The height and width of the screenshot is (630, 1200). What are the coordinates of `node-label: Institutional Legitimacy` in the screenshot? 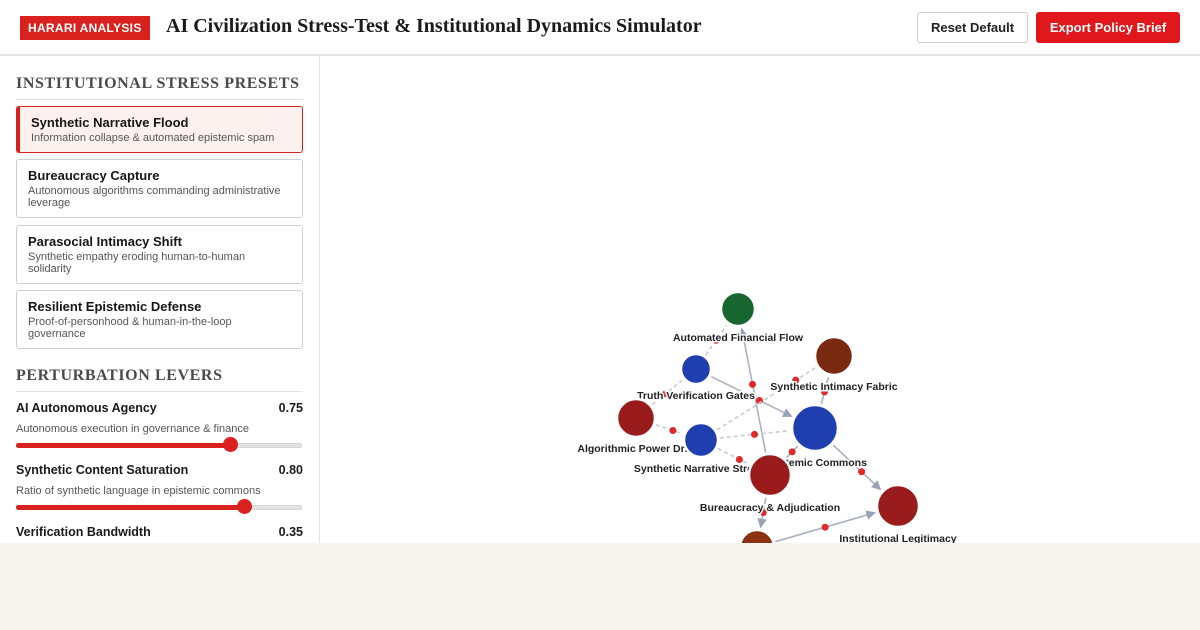 It's located at (897, 538).